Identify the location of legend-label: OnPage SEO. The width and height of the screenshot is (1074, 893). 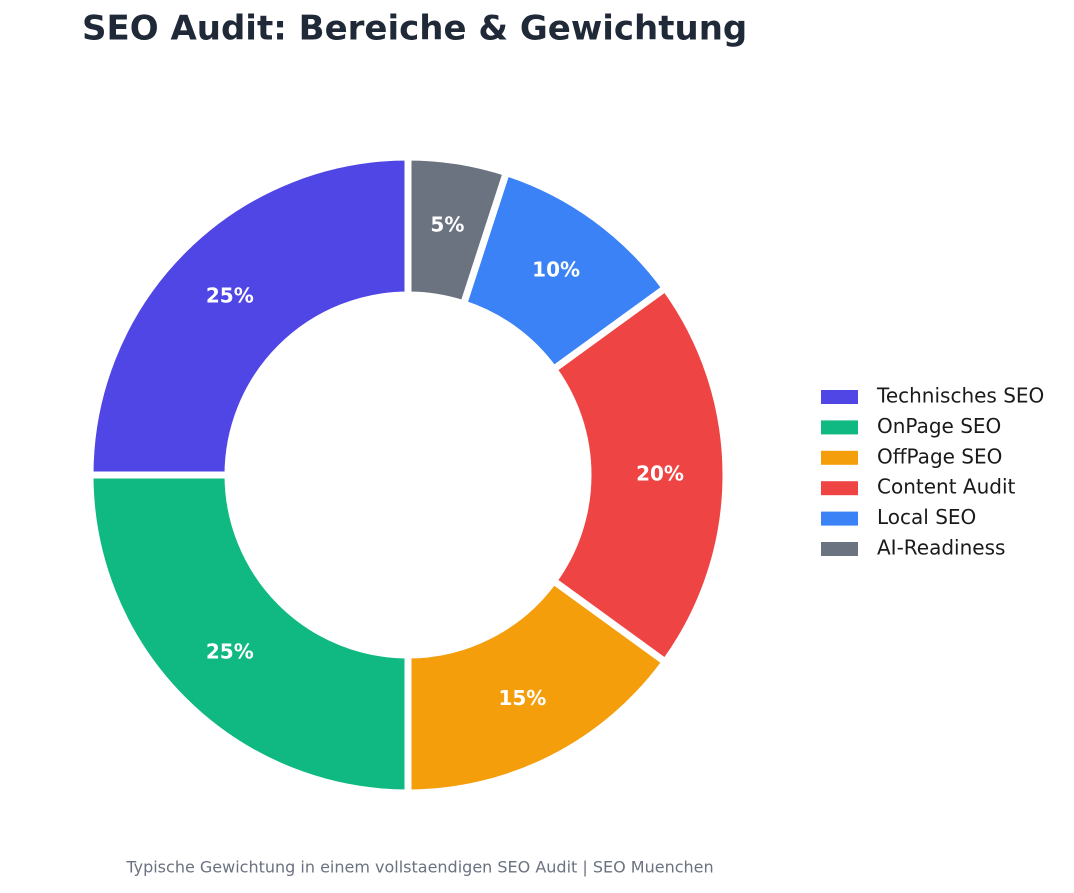
(939, 426).